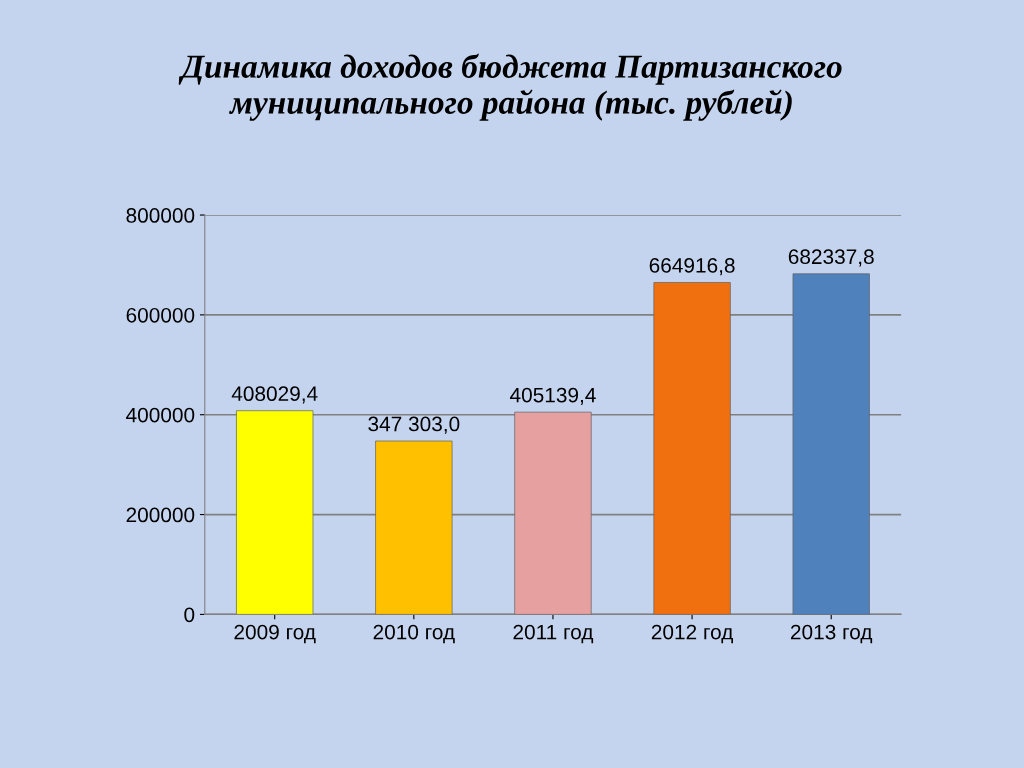 Image resolution: width=1024 pixels, height=768 pixels. What do you see at coordinates (692, 634) in the screenshot?
I see `x-tick-label: 2012 год` at bounding box center [692, 634].